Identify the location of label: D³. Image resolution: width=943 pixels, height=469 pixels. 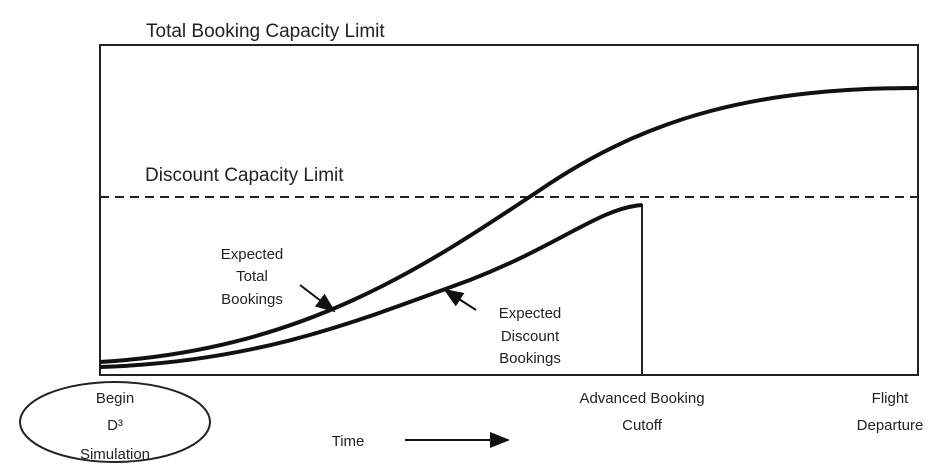
(115, 425).